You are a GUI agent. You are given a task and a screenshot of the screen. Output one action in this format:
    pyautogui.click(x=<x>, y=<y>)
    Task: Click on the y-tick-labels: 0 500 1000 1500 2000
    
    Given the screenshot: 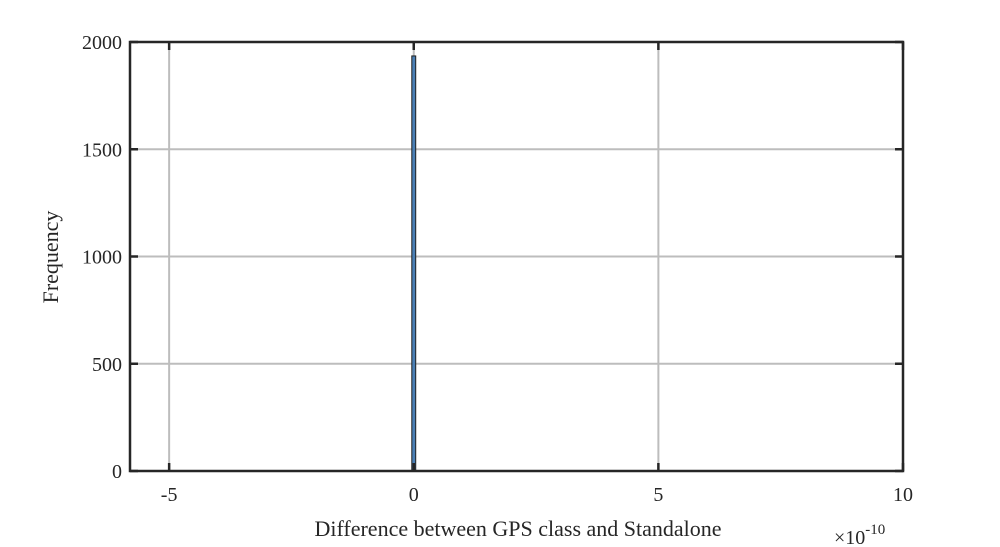 What is the action you would take?
    pyautogui.click(x=102, y=257)
    